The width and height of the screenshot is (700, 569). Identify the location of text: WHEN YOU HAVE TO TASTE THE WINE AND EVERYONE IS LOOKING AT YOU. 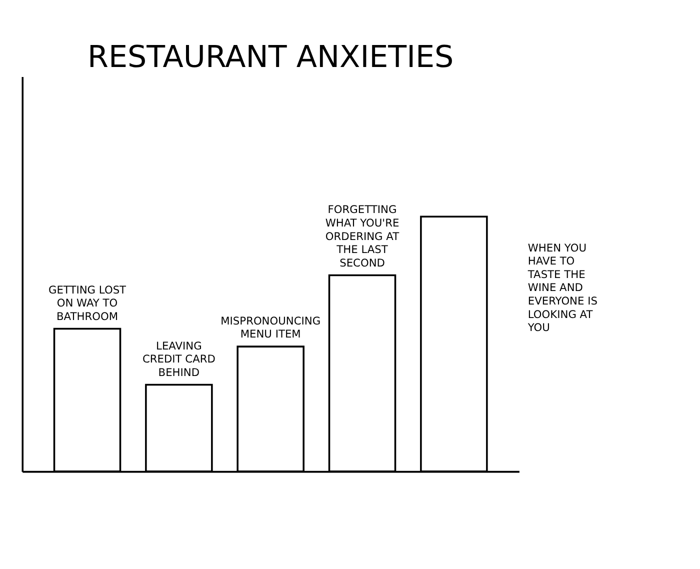
(562, 287).